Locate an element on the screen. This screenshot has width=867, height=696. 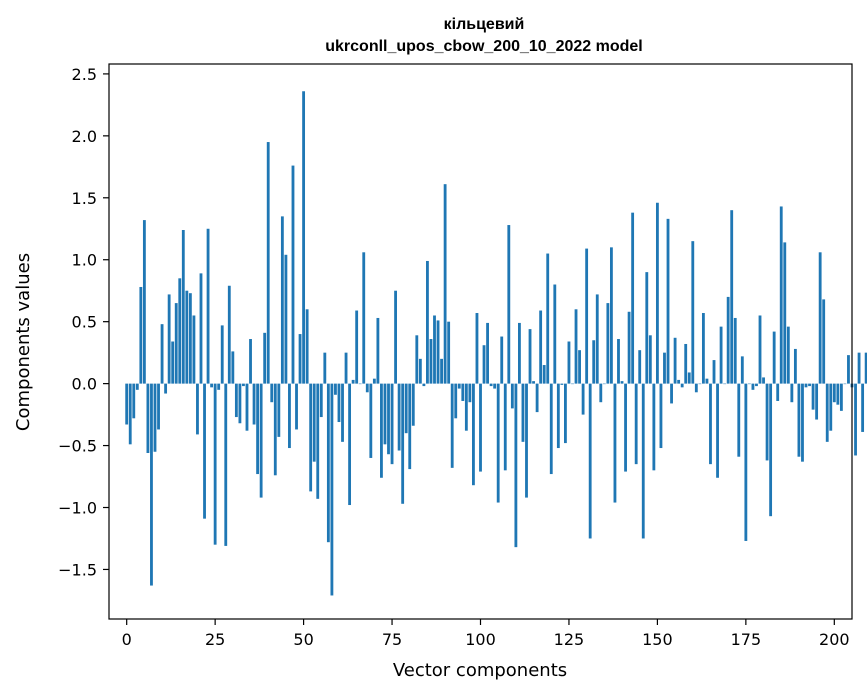
chart-subtitle: ukrconll_upos_cbow_200_10_2022 model is located at coordinates (483, 46).